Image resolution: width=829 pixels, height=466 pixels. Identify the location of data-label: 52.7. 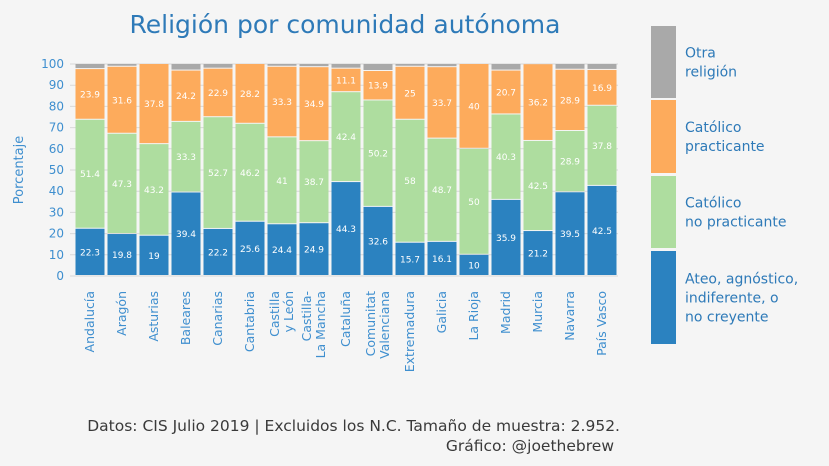
(218, 174).